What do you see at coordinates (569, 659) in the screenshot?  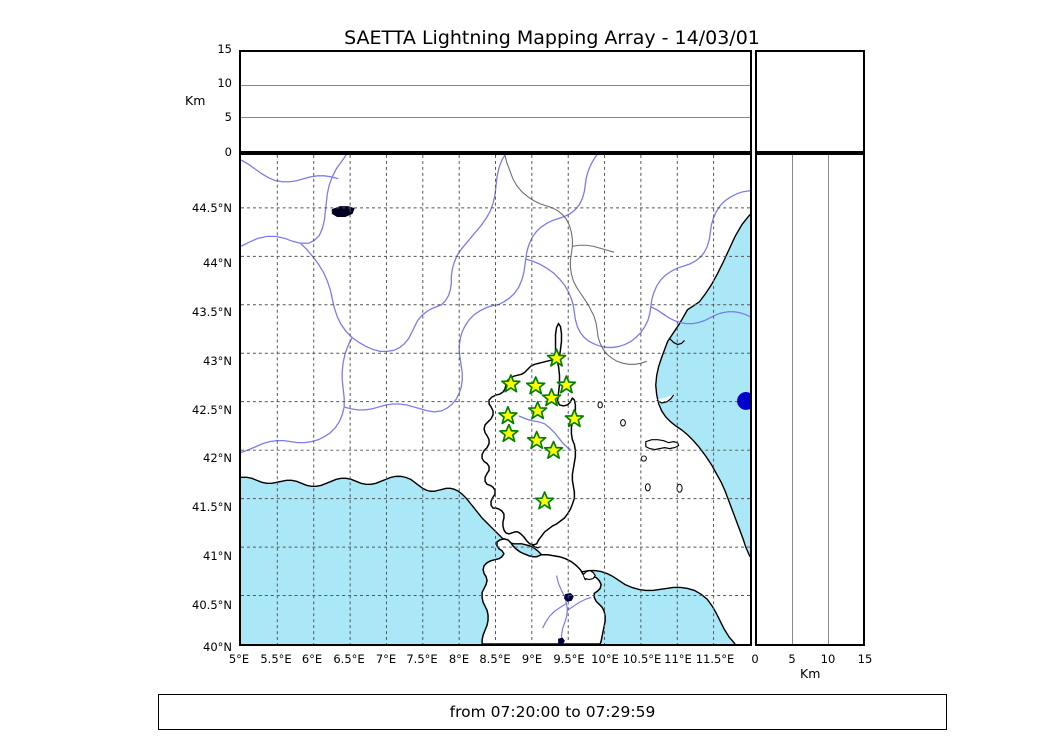 I see `tick-lon-9-5: 9.5°E` at bounding box center [569, 659].